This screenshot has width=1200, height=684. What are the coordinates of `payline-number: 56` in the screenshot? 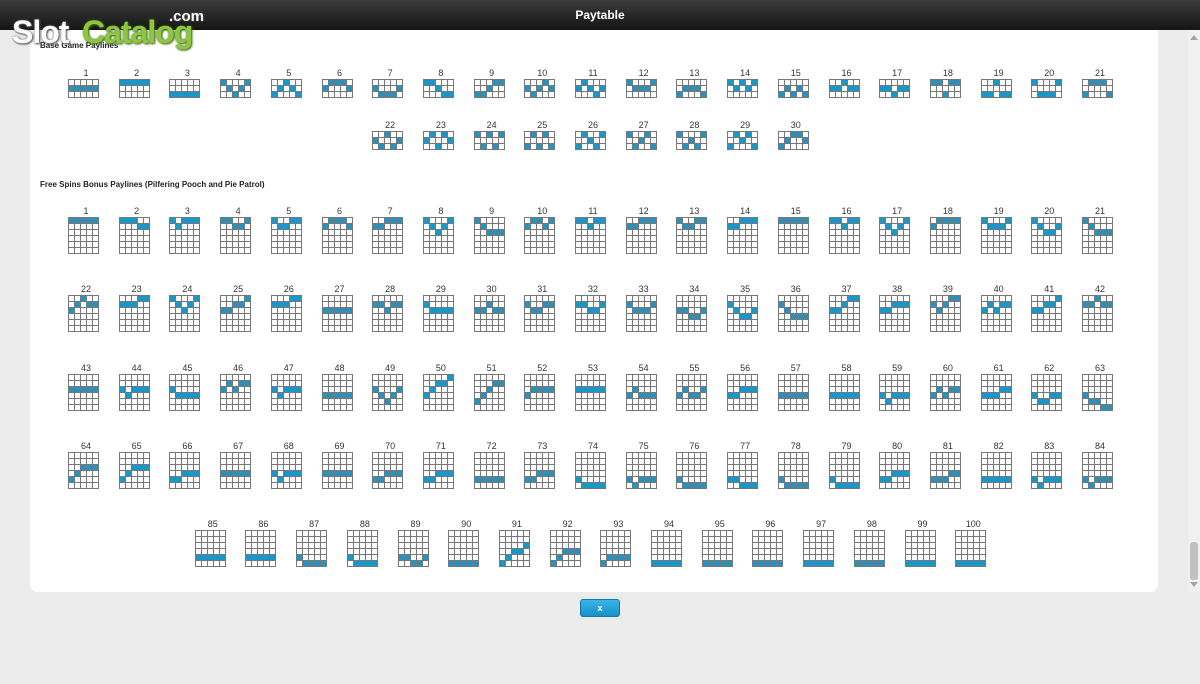 It's located at (745, 368).